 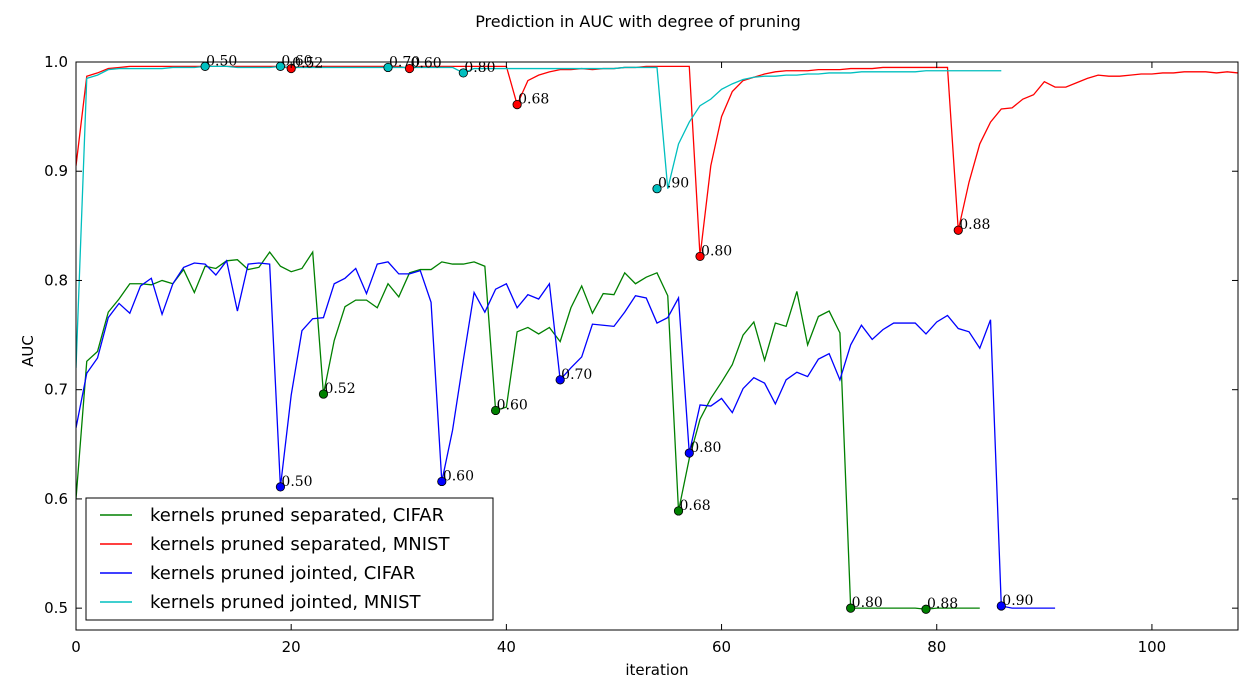 What do you see at coordinates (221, 61) in the screenshot?
I see `series-3-marker-label: 0.50` at bounding box center [221, 61].